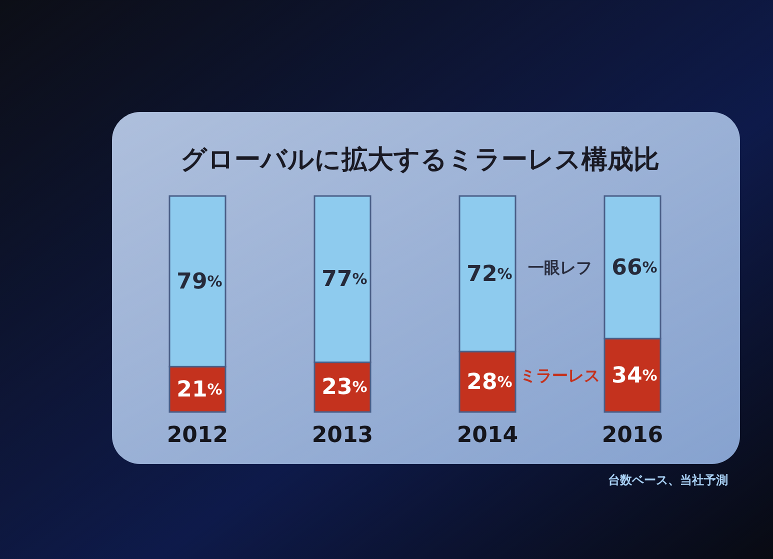 Image resolution: width=773 pixels, height=559 pixels. I want to click on category: 2013, so click(343, 435).